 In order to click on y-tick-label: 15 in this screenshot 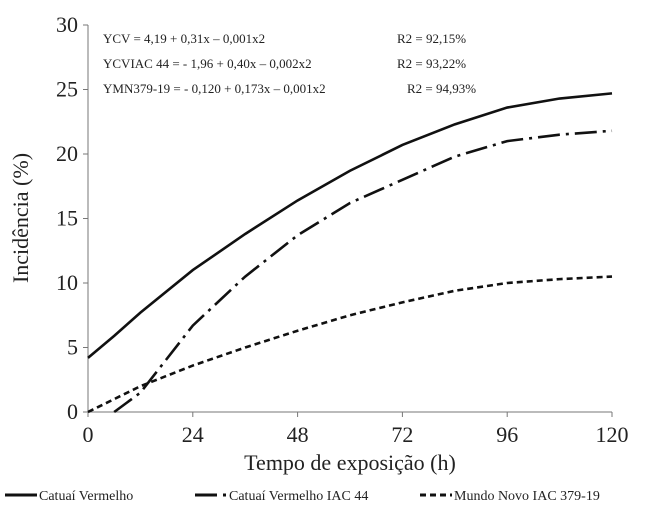, I will do `click(67, 218)`.